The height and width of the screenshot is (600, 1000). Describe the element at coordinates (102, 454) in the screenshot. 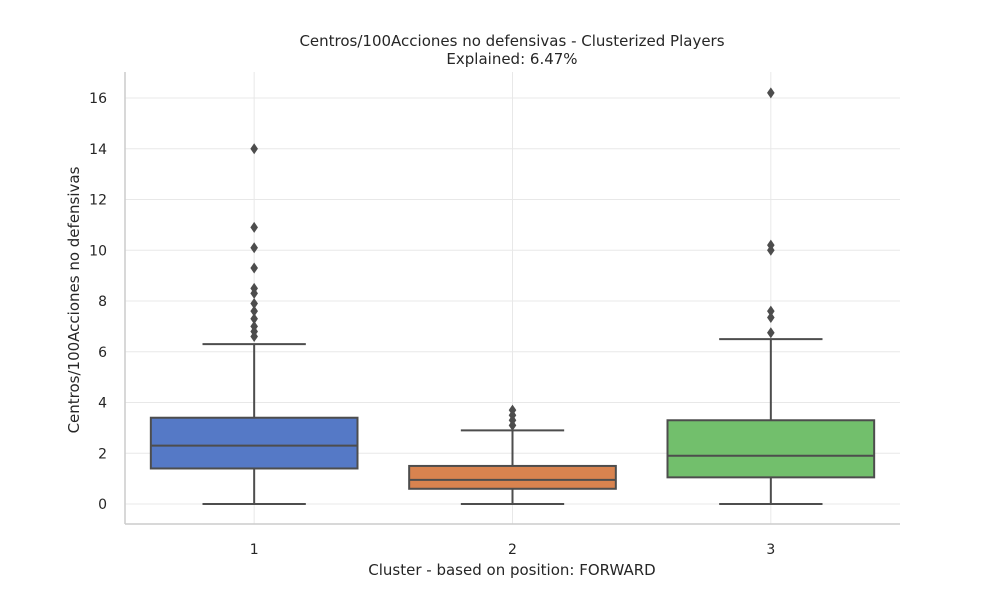

I see `y-tick-label: 2` at that location.